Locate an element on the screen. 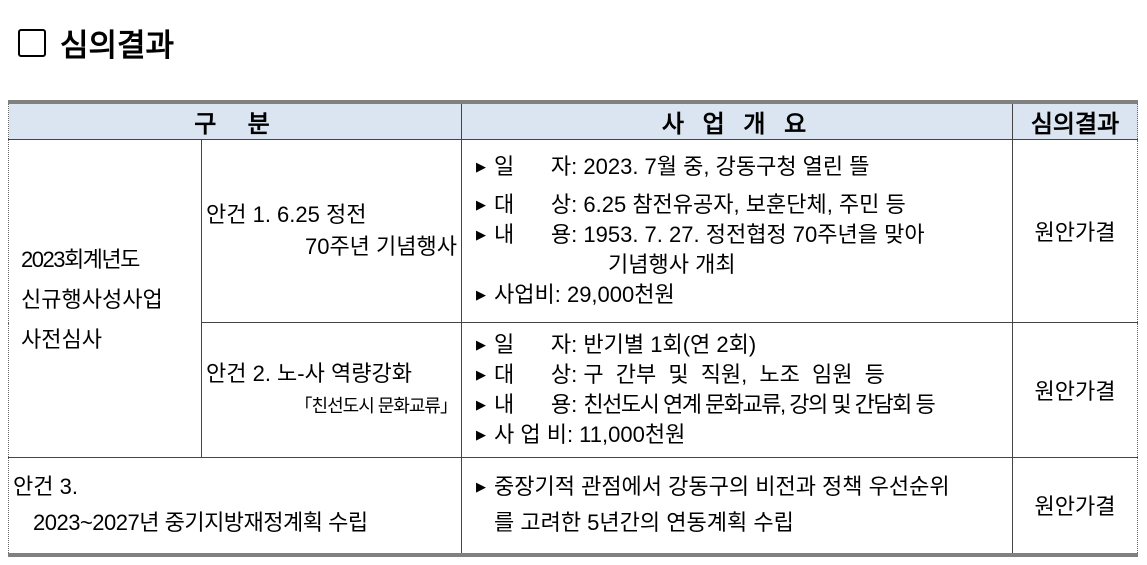 This screenshot has height=565, width=1147. detail-line: ▶ 내 용: 1953. 7. 27. 정전협정 70주년을 맞아 is located at coordinates (737, 235).